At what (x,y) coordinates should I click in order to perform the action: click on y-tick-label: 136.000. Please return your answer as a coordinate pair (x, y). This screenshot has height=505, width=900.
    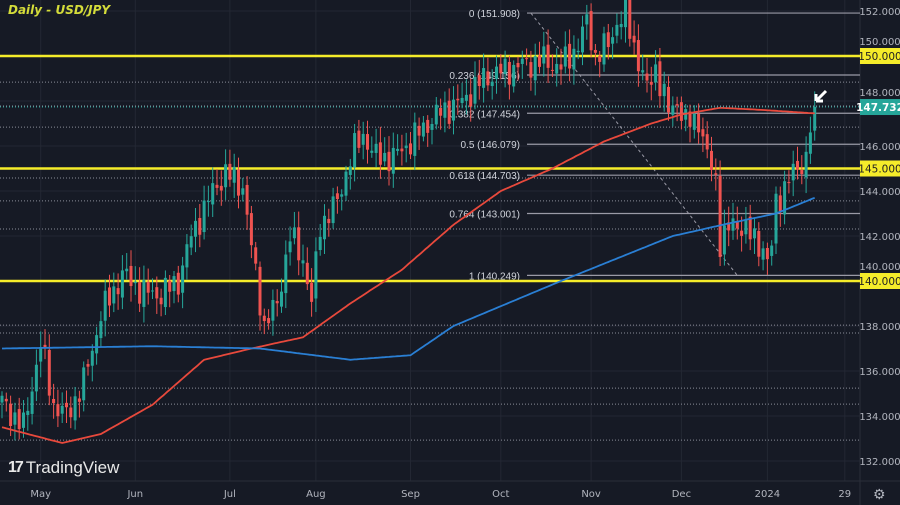
    Looking at the image, I should click on (879, 372).